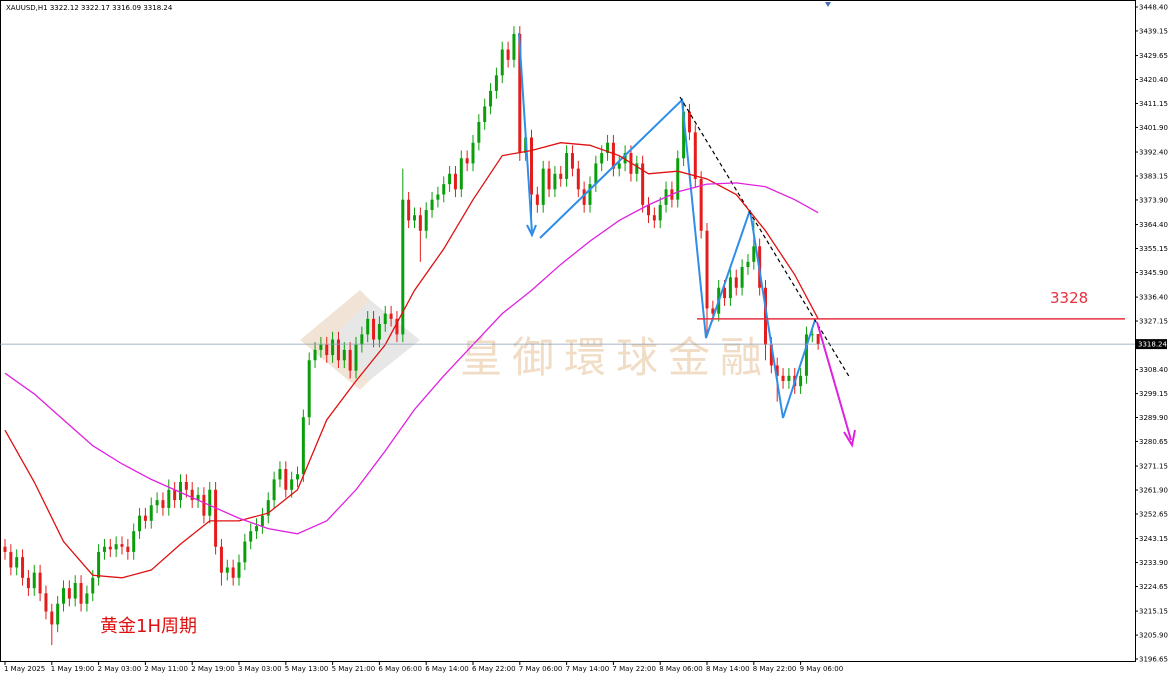 This screenshot has width=1170, height=682. What do you see at coordinates (1069, 298) in the screenshot?
I see `level-label: 3328` at bounding box center [1069, 298].